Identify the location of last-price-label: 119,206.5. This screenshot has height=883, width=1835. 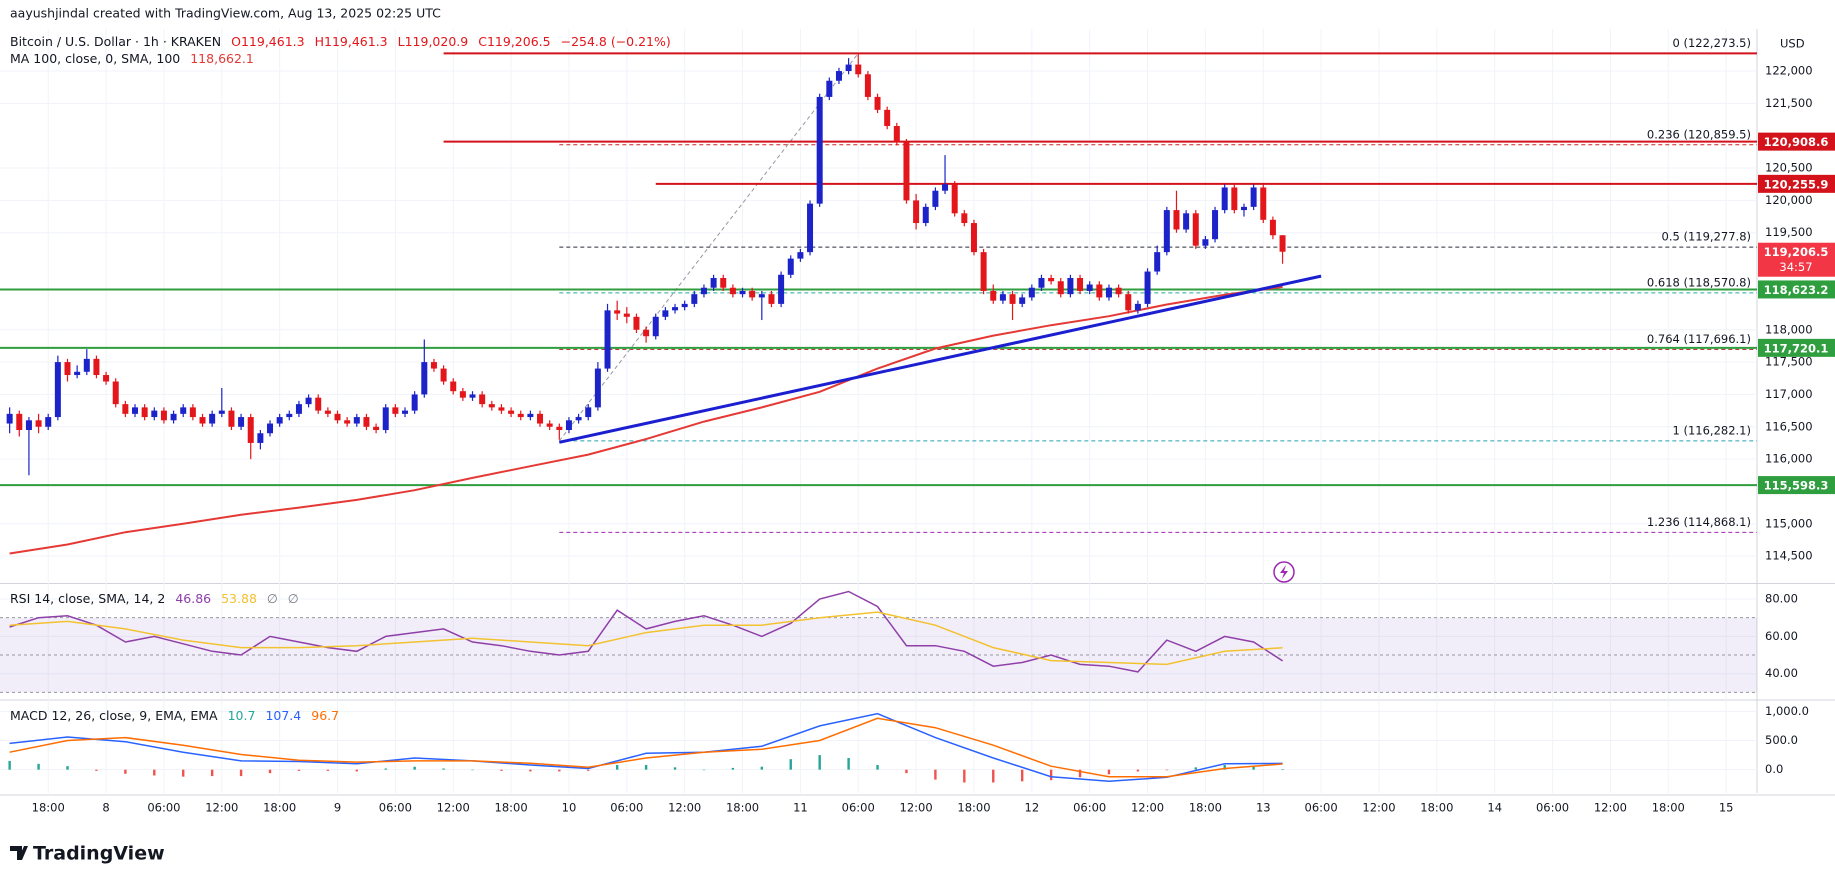
(1796, 252).